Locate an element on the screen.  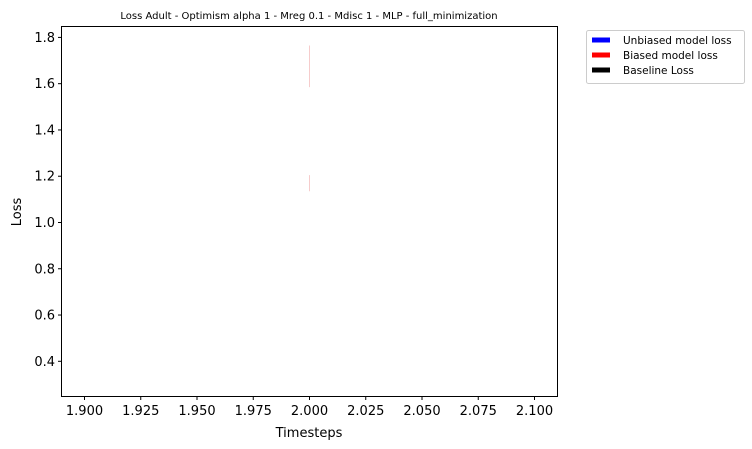
legend-frame is located at coordinates (665, 57).